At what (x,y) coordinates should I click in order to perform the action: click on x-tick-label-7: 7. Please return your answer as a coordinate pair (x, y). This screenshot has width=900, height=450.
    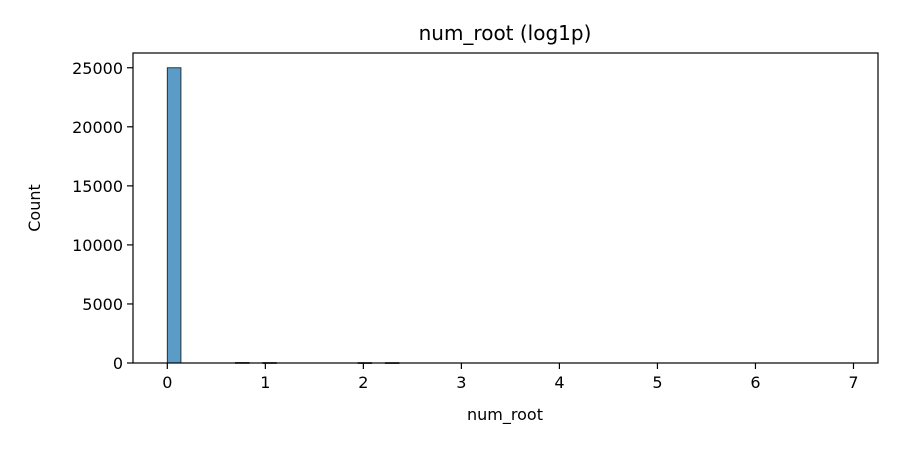
    Looking at the image, I should click on (853, 382).